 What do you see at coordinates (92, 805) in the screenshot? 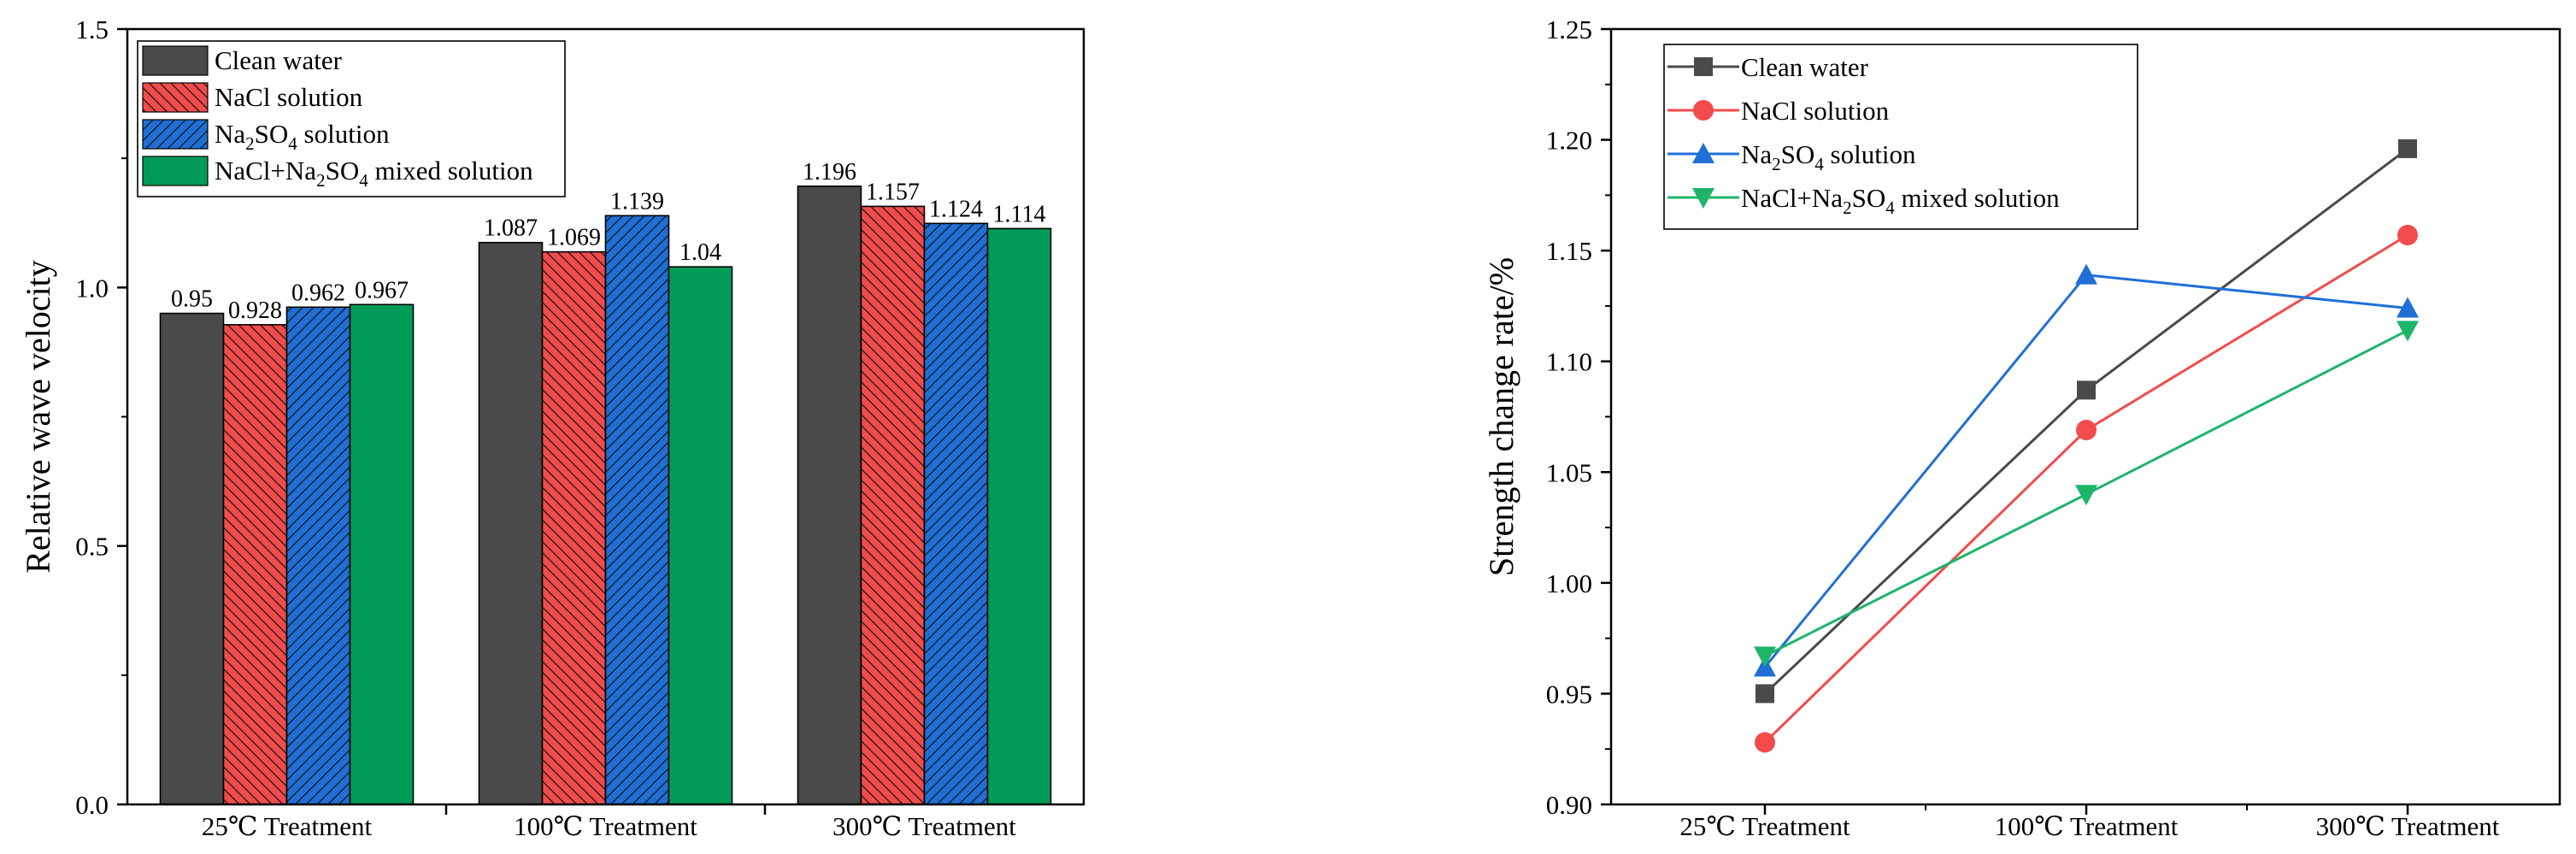
I see `y-tick-label: 0.0` at bounding box center [92, 805].